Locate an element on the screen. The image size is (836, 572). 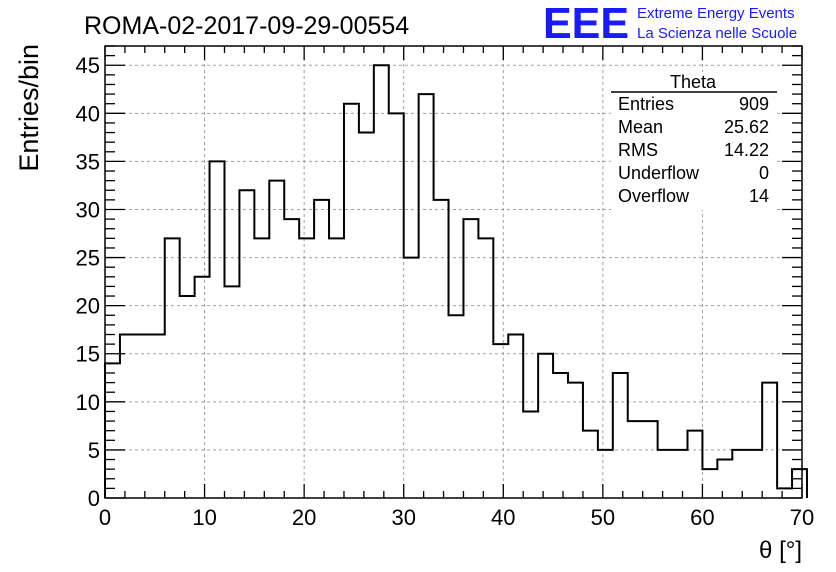
y-tick-label: 10 is located at coordinates (88, 402).